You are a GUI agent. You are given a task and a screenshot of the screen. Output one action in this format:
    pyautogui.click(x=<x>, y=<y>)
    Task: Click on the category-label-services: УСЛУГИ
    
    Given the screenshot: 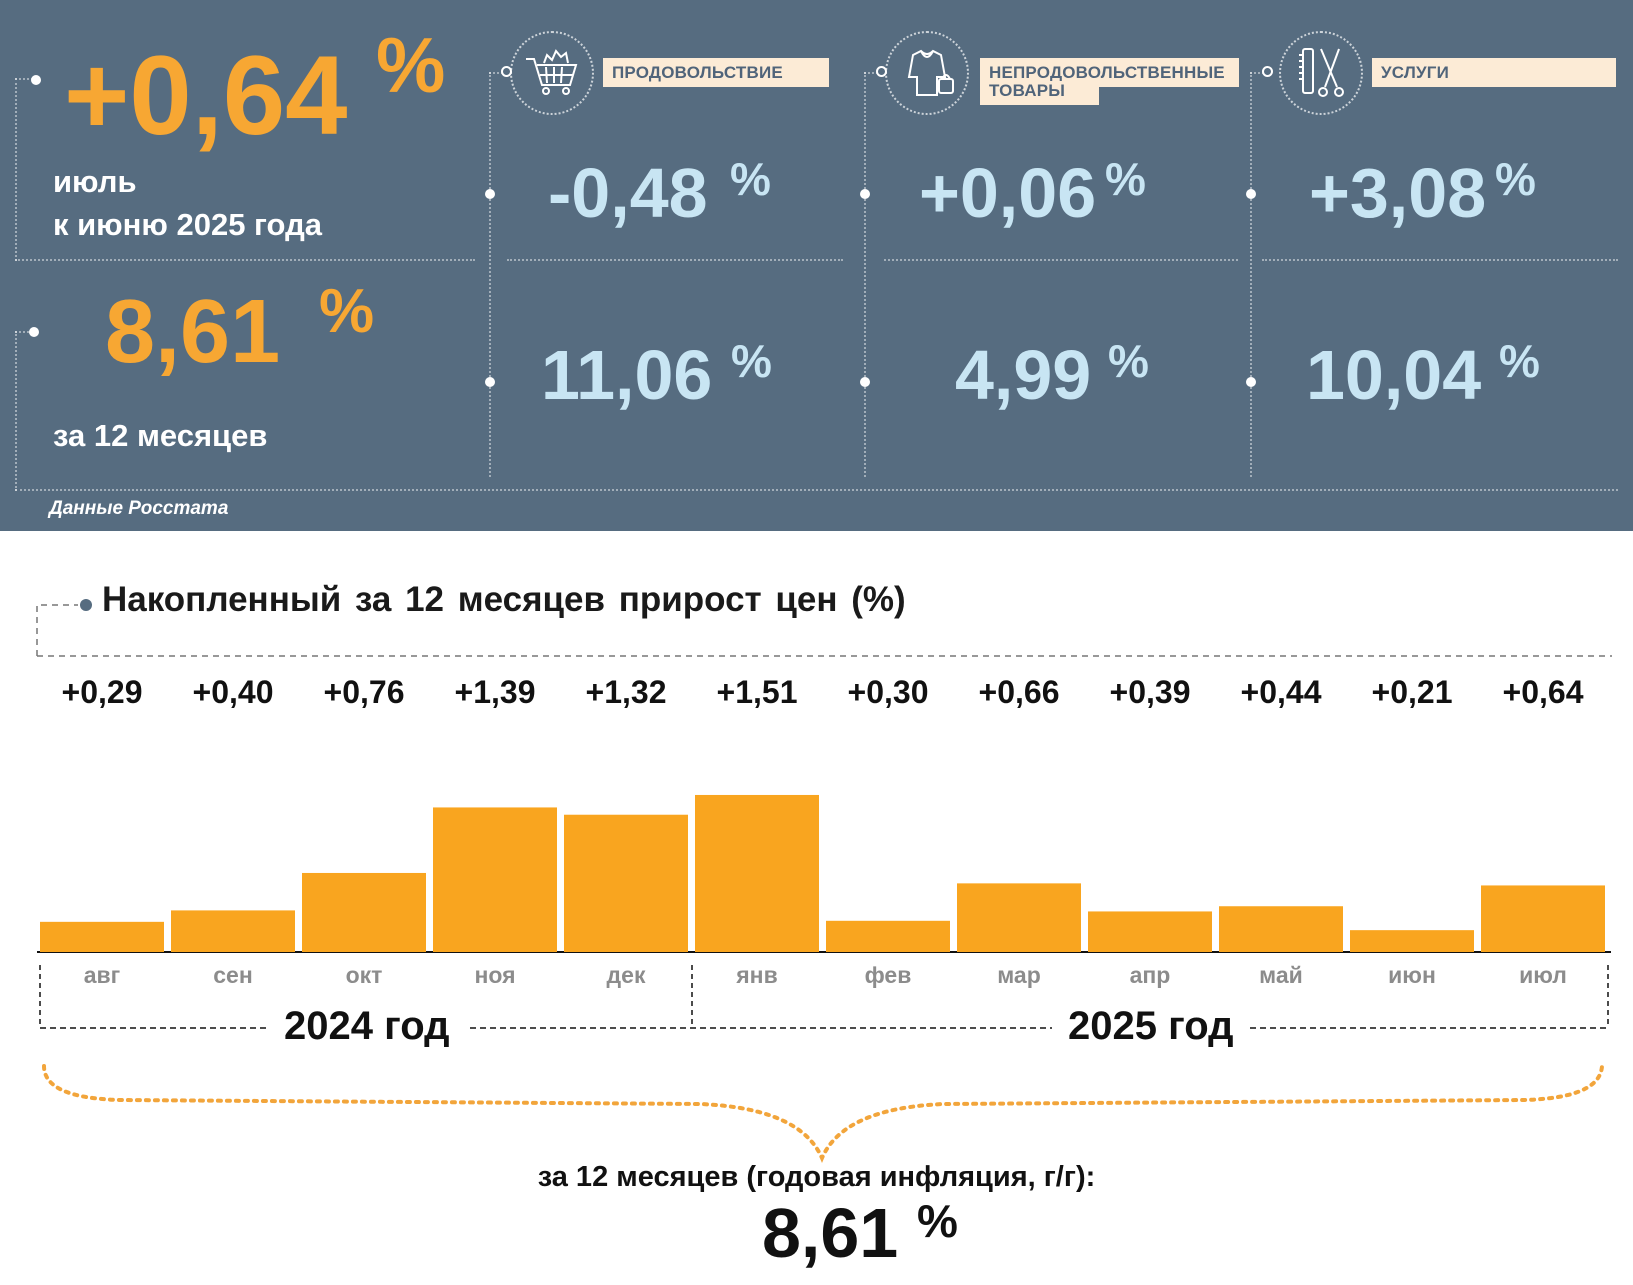 What is the action you would take?
    pyautogui.click(x=1494, y=72)
    